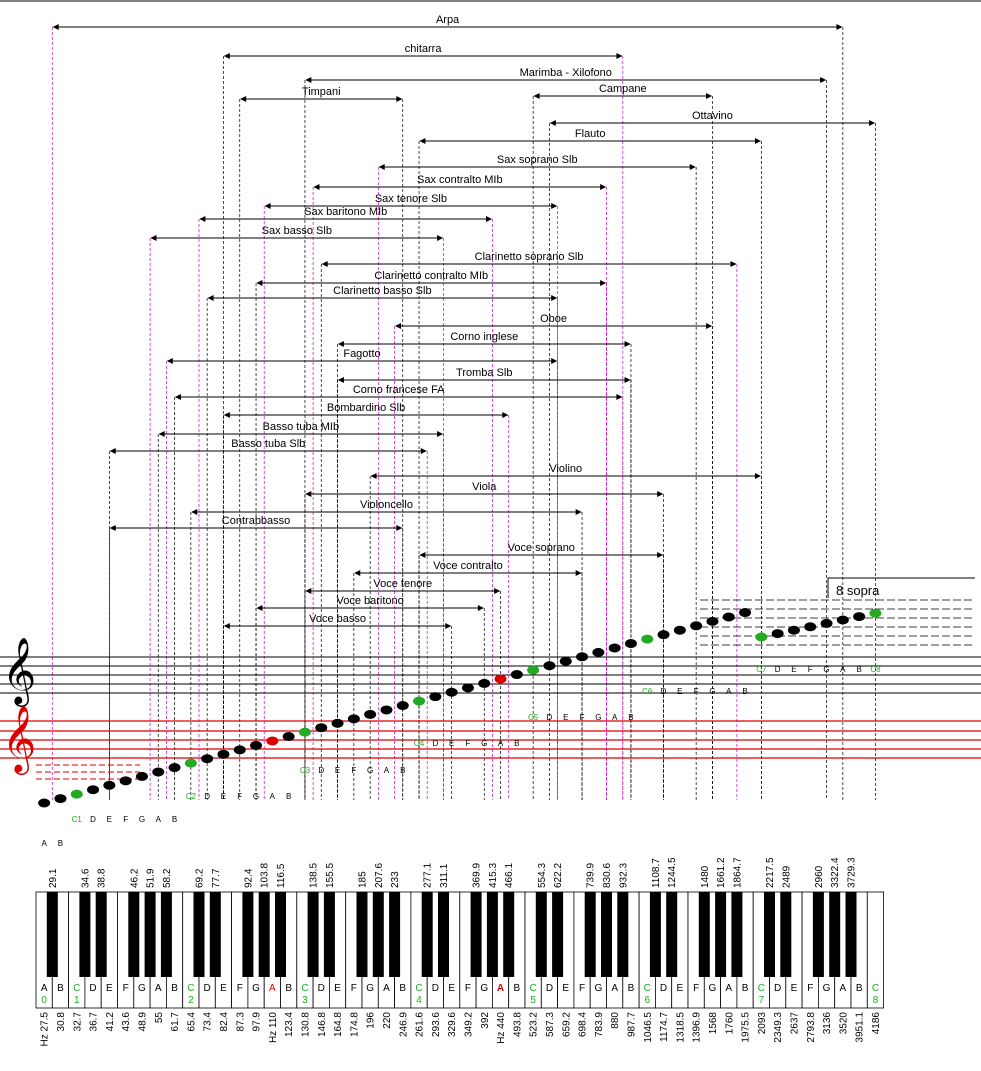 Image resolution: width=981 pixels, height=1071 pixels. What do you see at coordinates (533, 1000) in the screenshot?
I see `white-key-octave: 5` at bounding box center [533, 1000].